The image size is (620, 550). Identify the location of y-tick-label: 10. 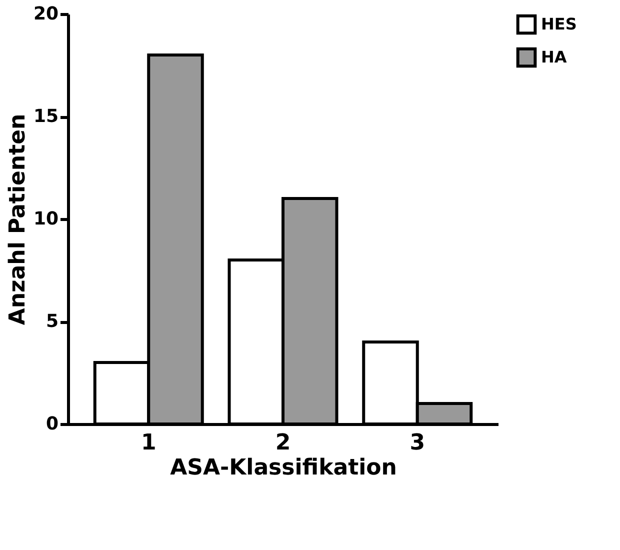
(45, 219).